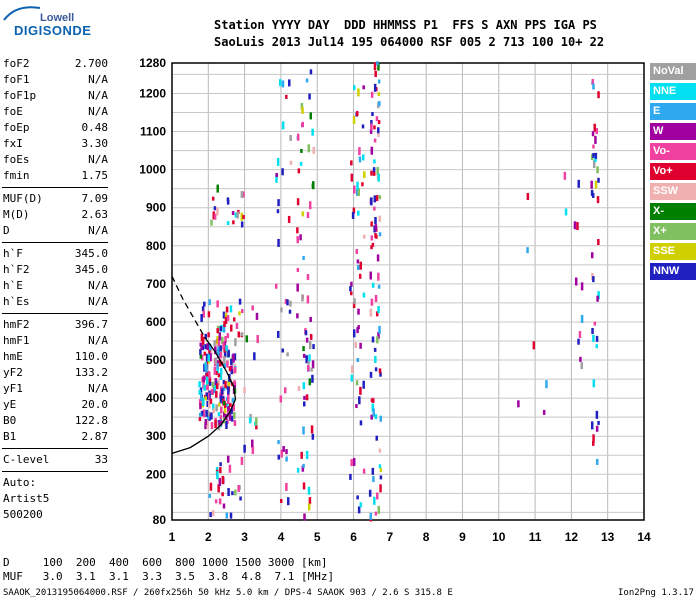 This screenshot has height=600, width=700. What do you see at coordinates (156, 322) in the screenshot?
I see `y-tick-label: 600` at bounding box center [156, 322].